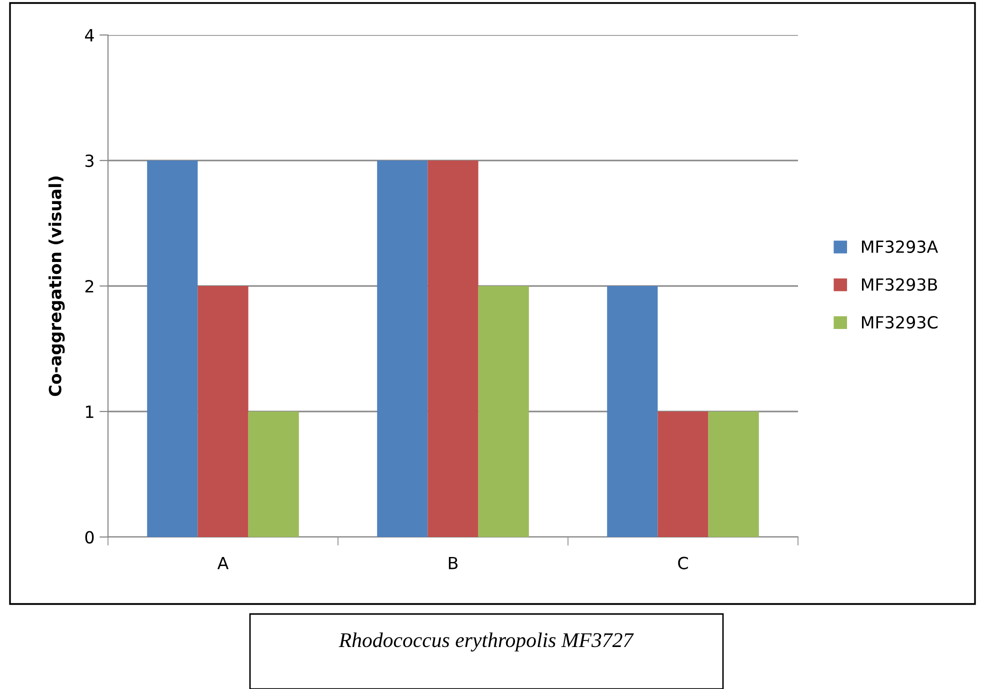  I want to click on x-tick-label: C, so click(683, 563).